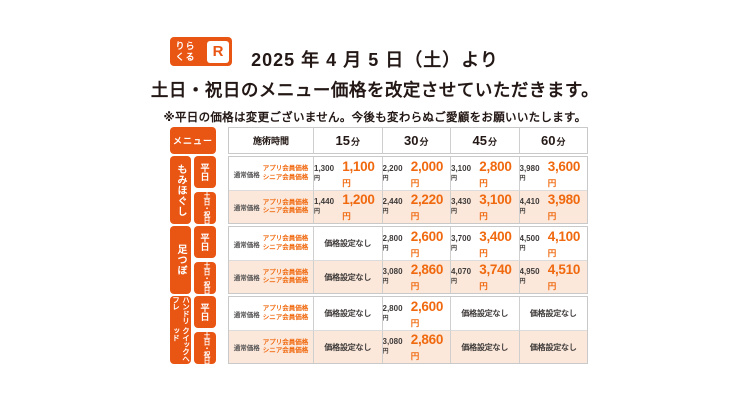 The width and height of the screenshot is (750, 400). I want to click on duration-header-cell: 30 分, so click(416, 140).